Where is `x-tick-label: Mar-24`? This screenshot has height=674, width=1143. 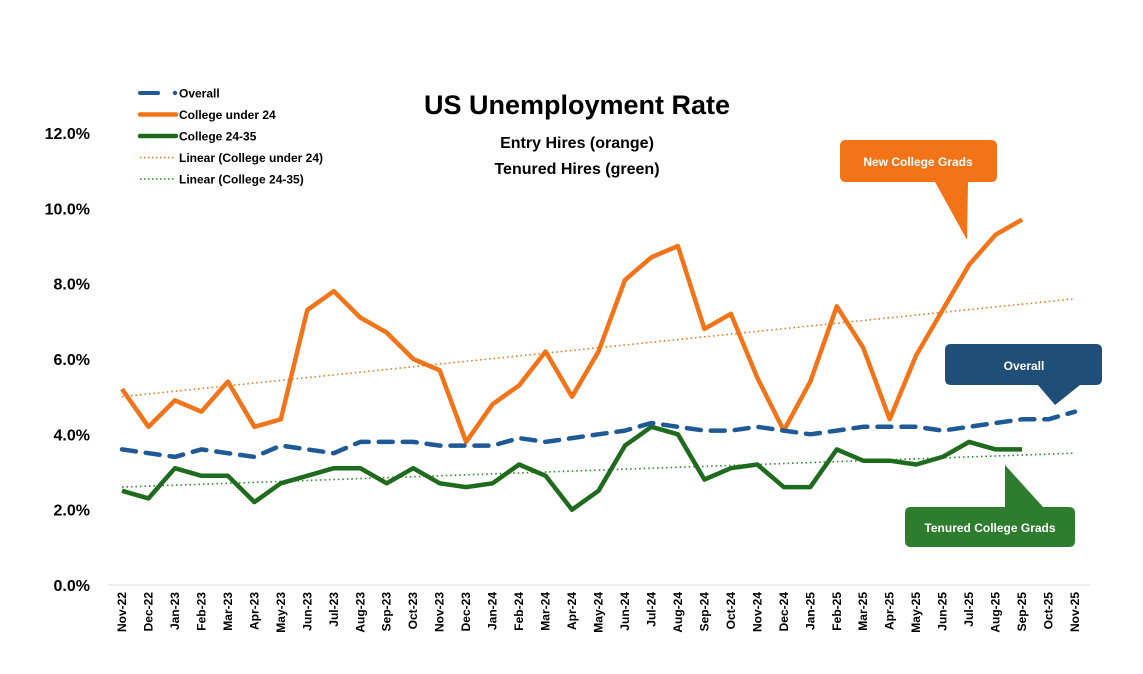
x-tick-label: Mar-24 is located at coordinates (546, 611).